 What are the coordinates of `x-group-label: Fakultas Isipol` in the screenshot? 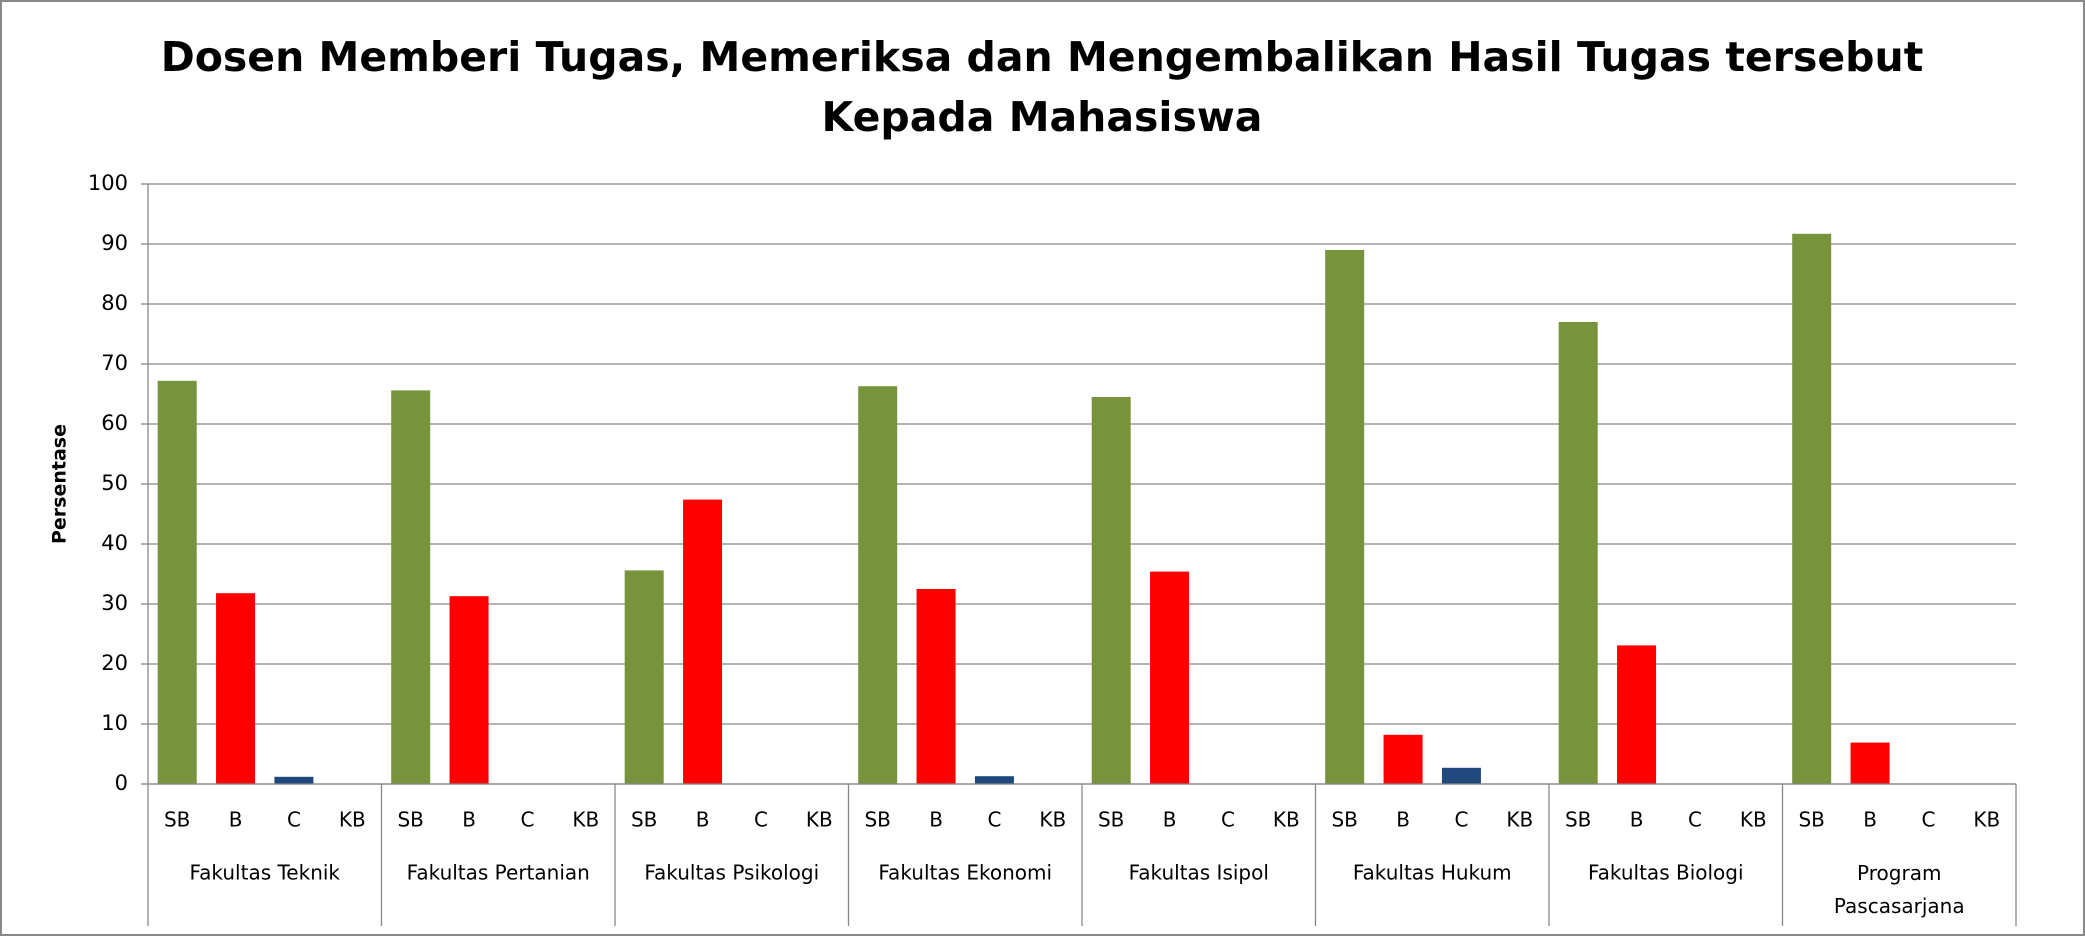 It's located at (1199, 873).